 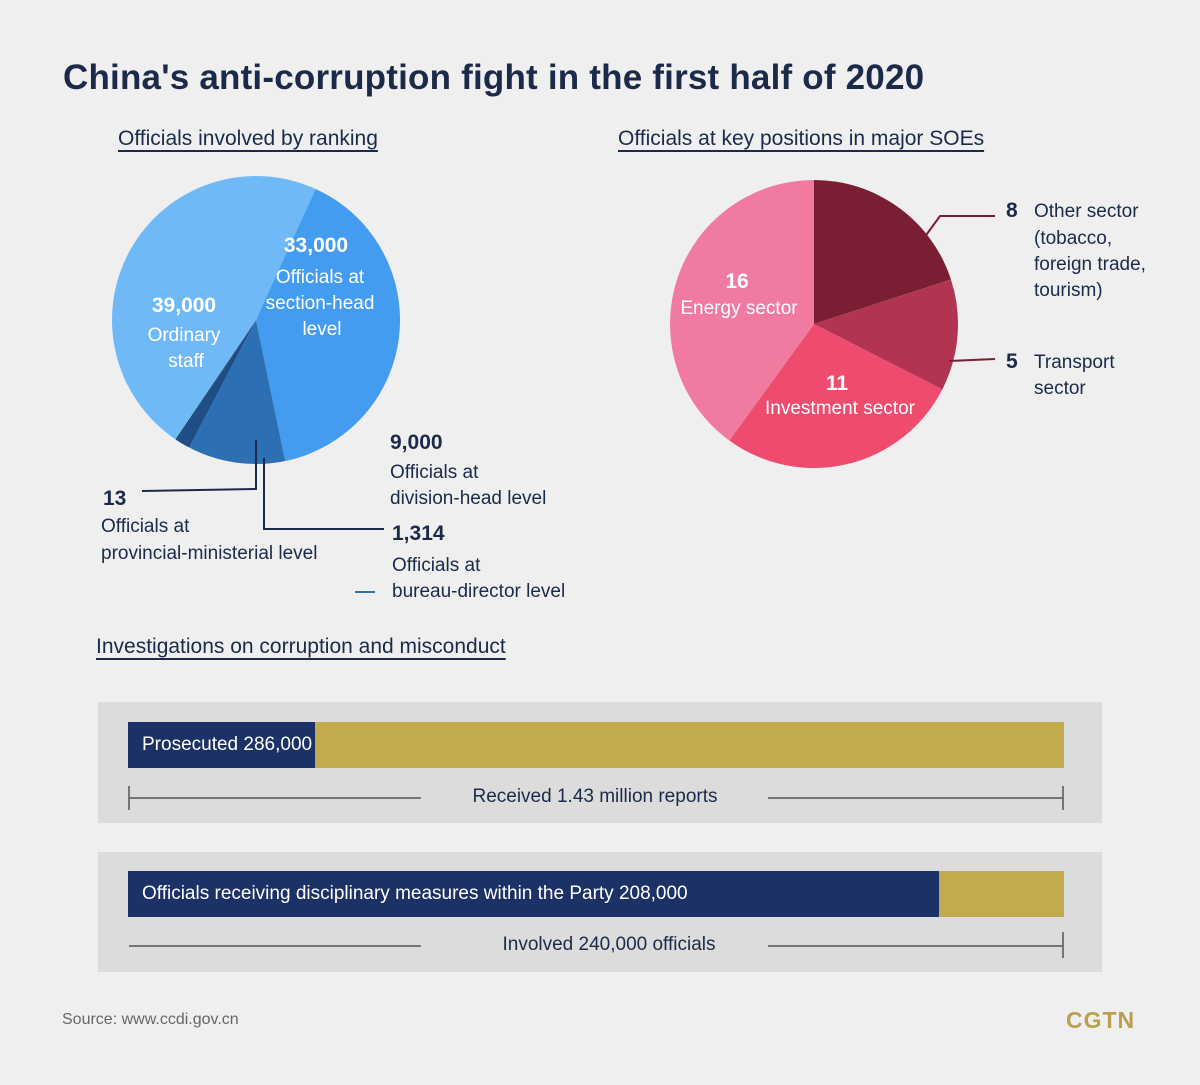 What do you see at coordinates (1060, 388) in the screenshot?
I see `transport-label-line2: sector` at bounding box center [1060, 388].